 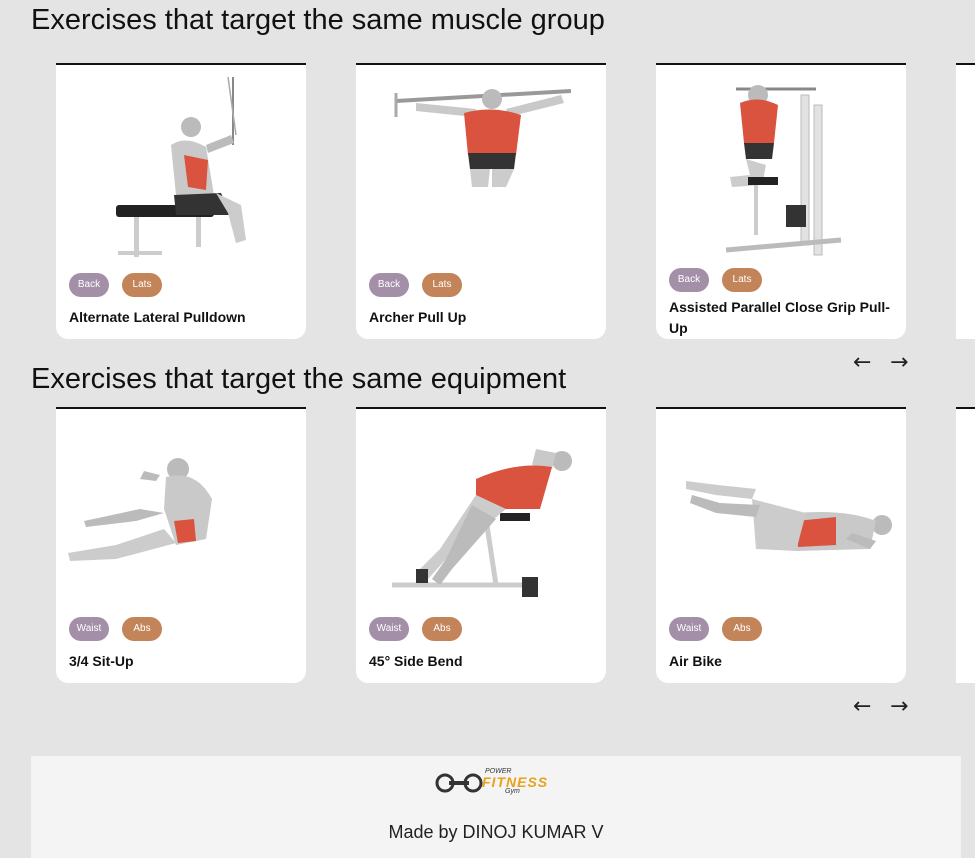 What do you see at coordinates (416, 661) in the screenshot?
I see `exercise-name: 45° Side Bend` at bounding box center [416, 661].